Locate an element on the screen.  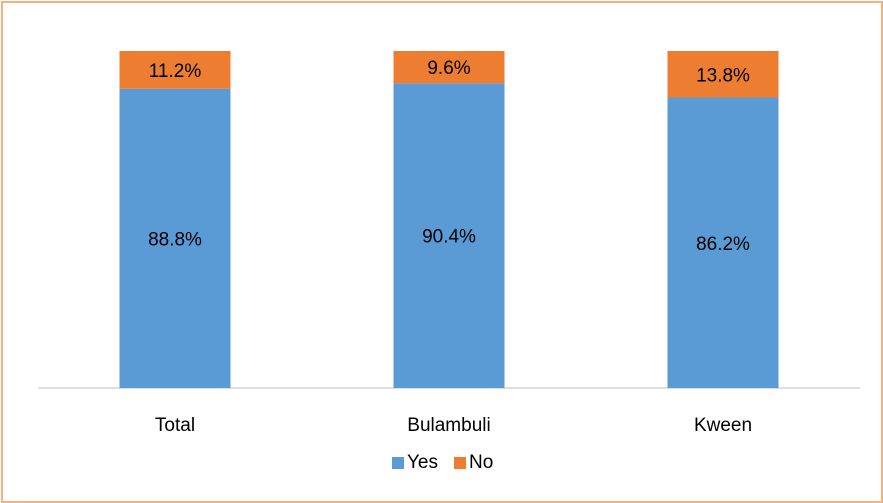
x-tick-label-kween: Kween is located at coordinates (723, 425).